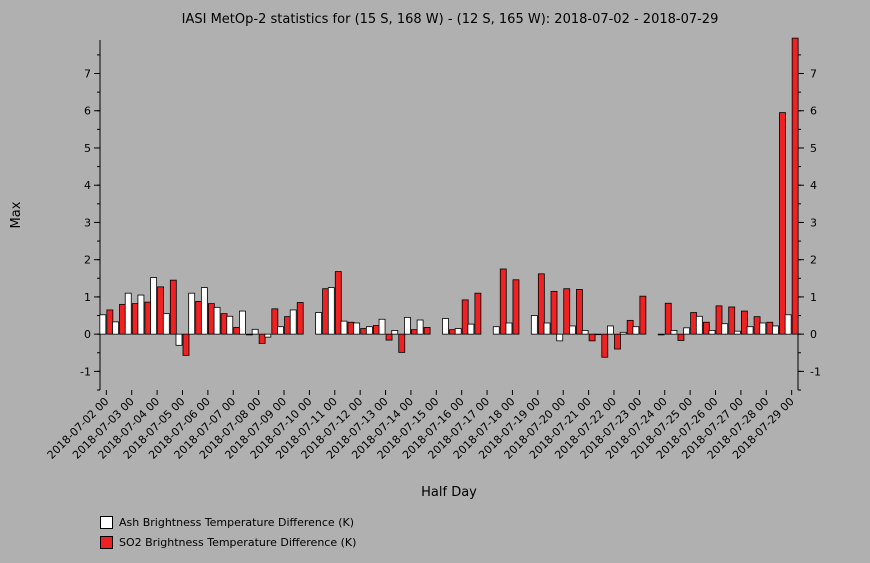  What do you see at coordinates (813, 111) in the screenshot?
I see `y-tick-label-right: 6` at bounding box center [813, 111].